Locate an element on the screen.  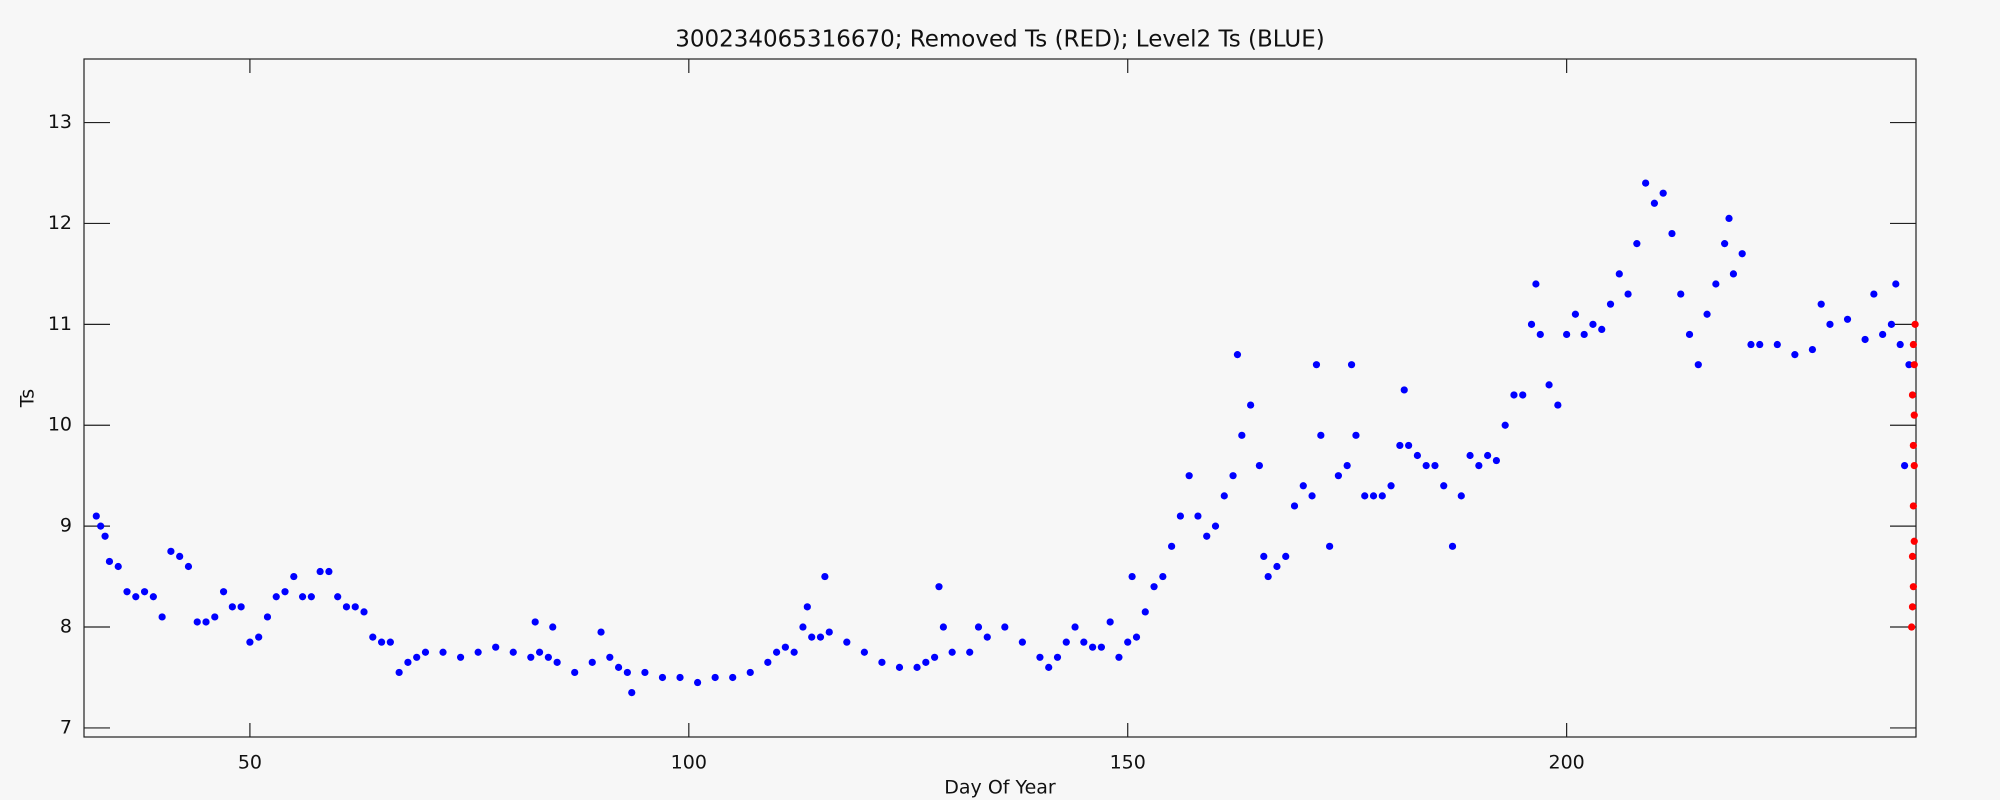
y-axis-label: Ts is located at coordinates (28, 398).